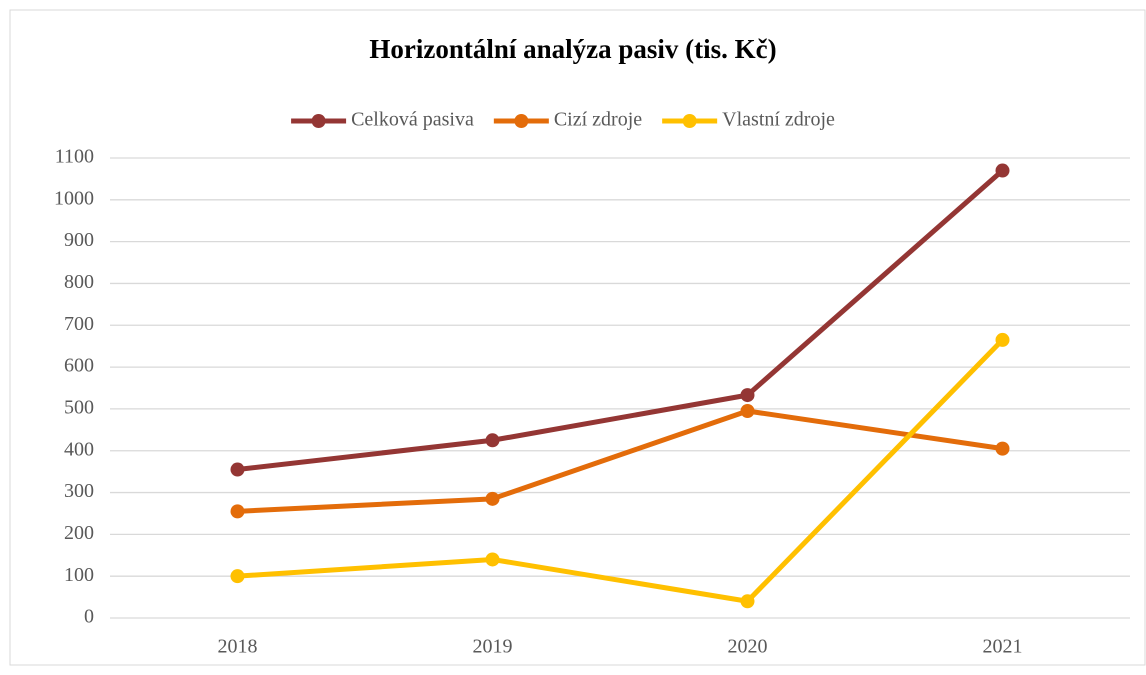  Describe the element at coordinates (79, 408) in the screenshot. I see `y-tick-label: 500` at that location.